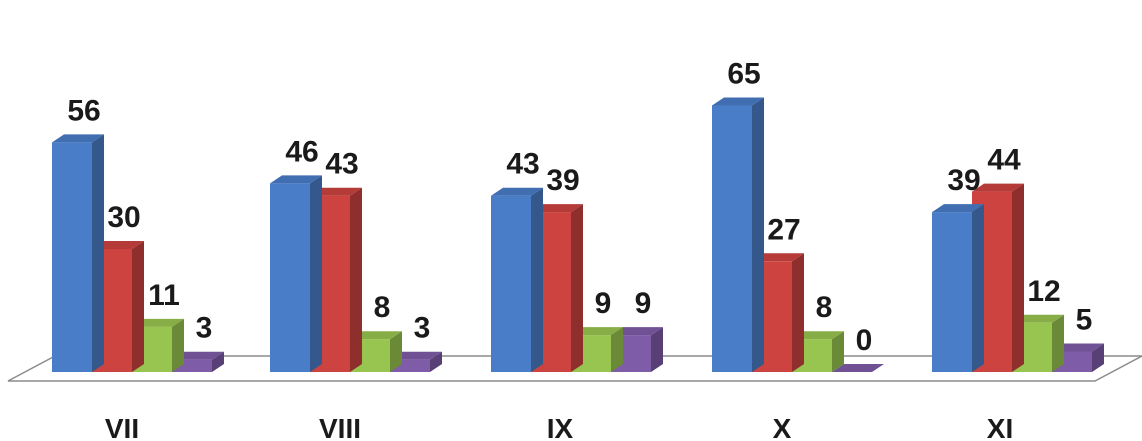 The width and height of the screenshot is (1142, 441). Describe the element at coordinates (341, 164) in the screenshot. I see `data-label-viii-series-2: 43` at that location.